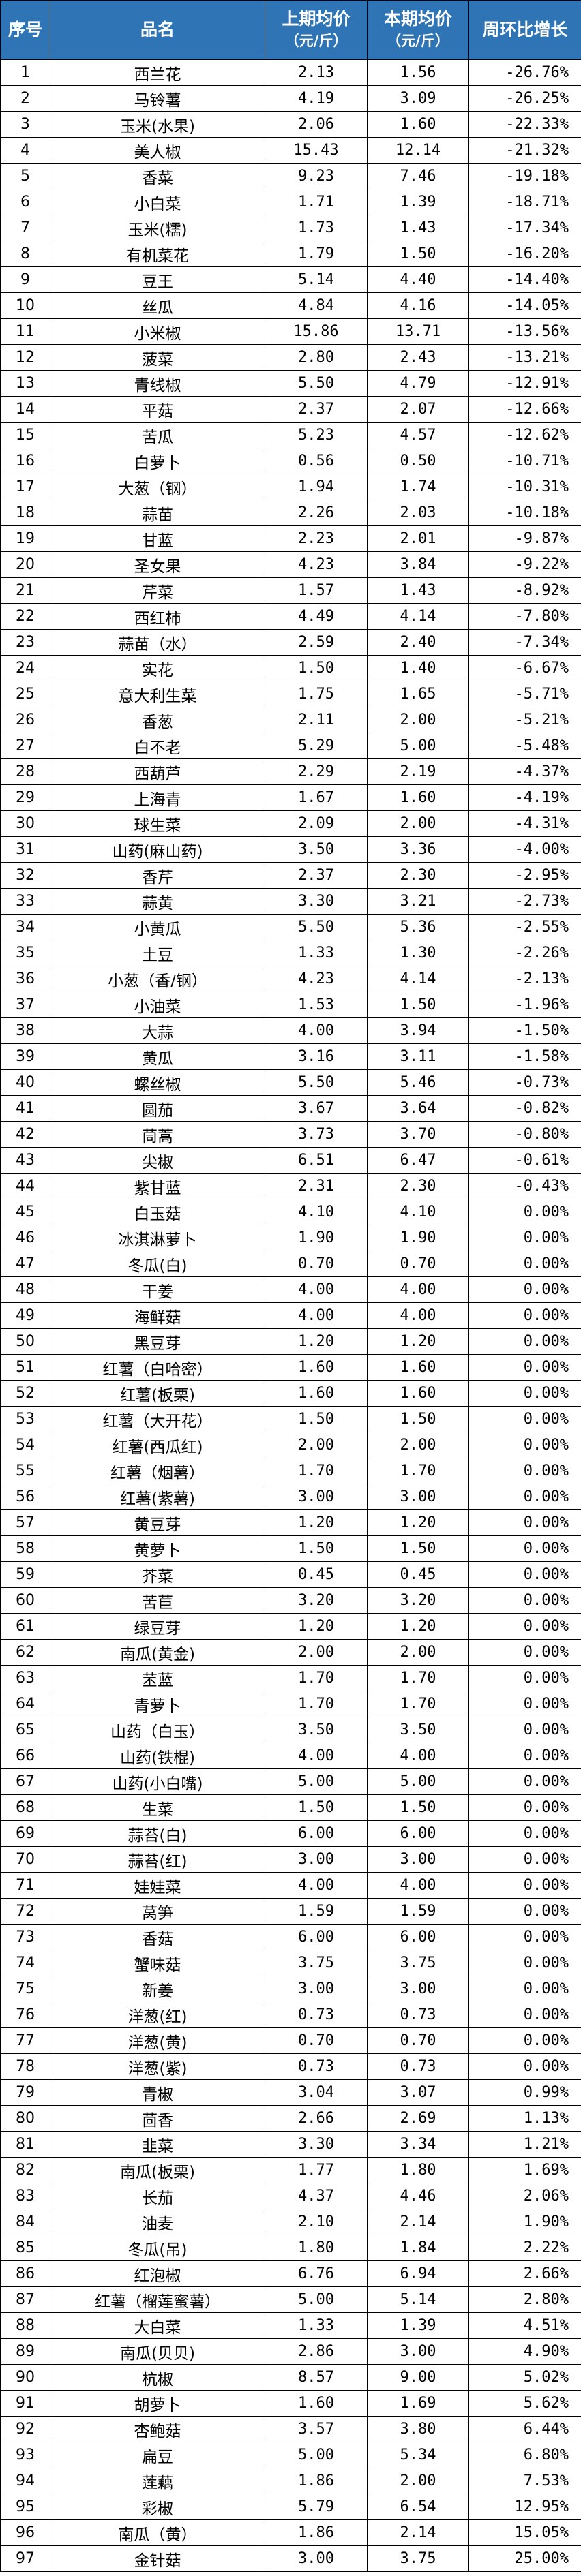 This screenshot has width=581, height=2576. What do you see at coordinates (524, 1030) in the screenshot?
I see `row-change: -1.50%` at bounding box center [524, 1030].